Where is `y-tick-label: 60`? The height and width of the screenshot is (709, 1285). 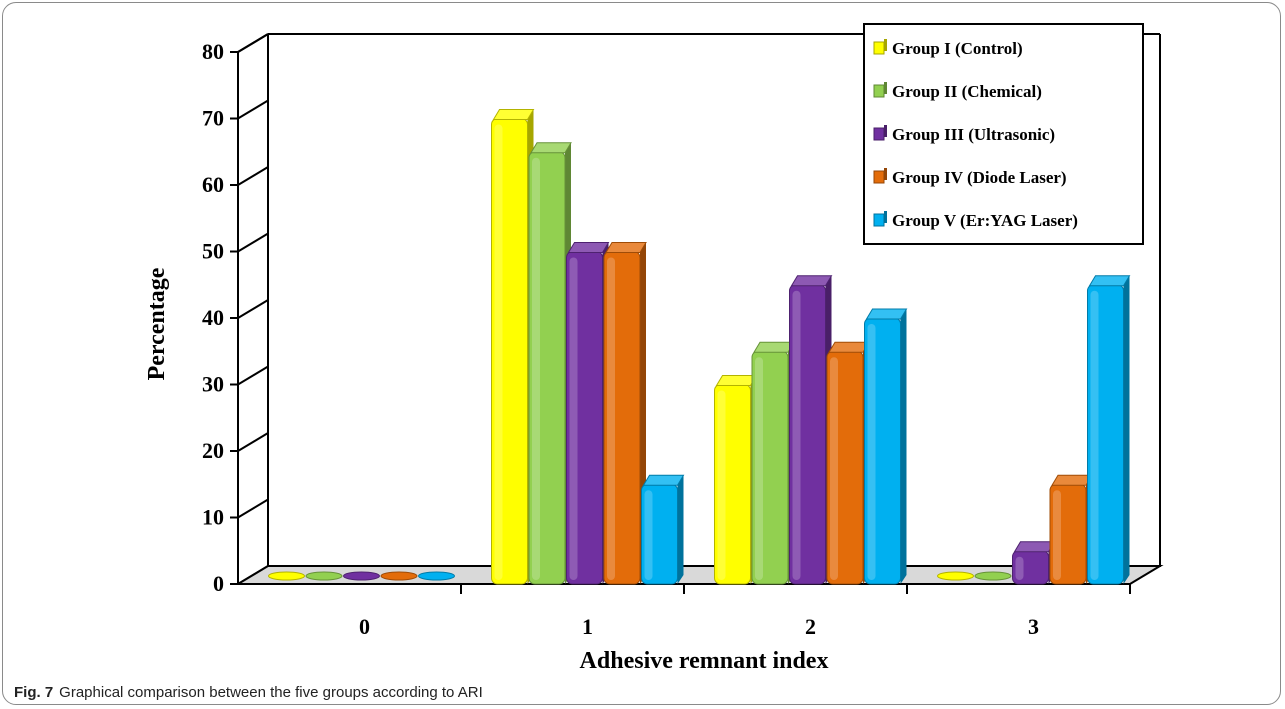
y-tick-label: 60 is located at coordinates (213, 184).